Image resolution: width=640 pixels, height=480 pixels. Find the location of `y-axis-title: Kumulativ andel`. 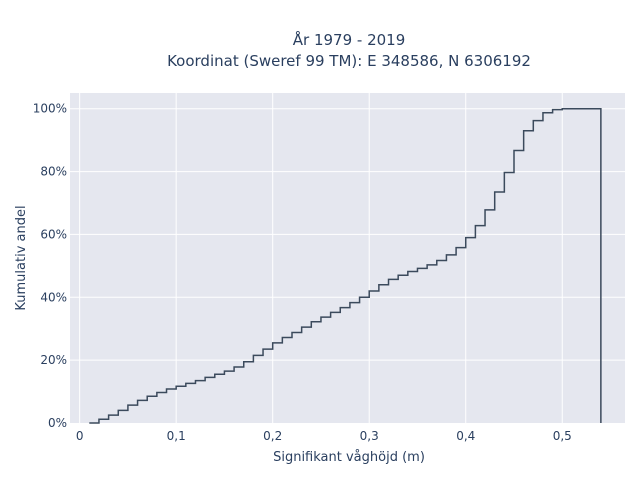

y-axis-title: Kumulativ andel is located at coordinates (21, 257).